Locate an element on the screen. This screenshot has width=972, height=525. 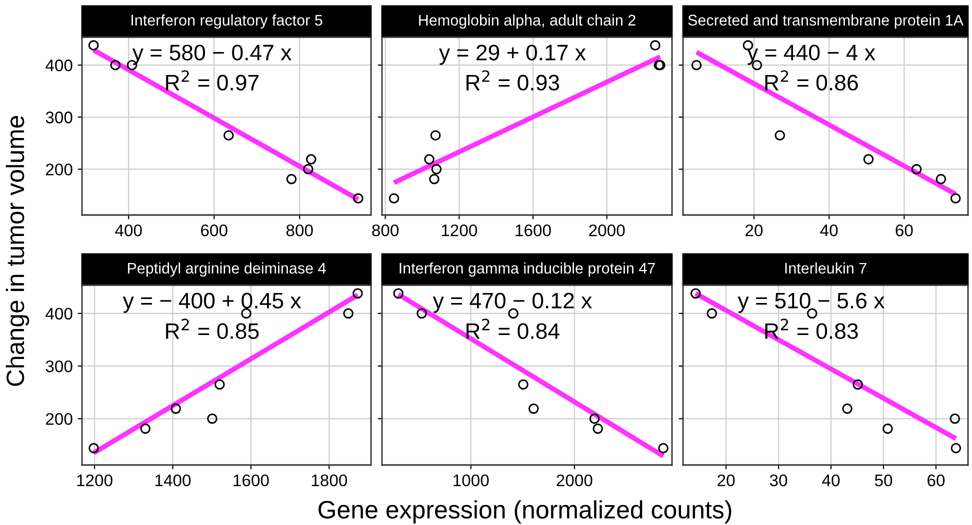
chart-title: Hemoglobin alpha, adult chain 2 is located at coordinates (527, 21).